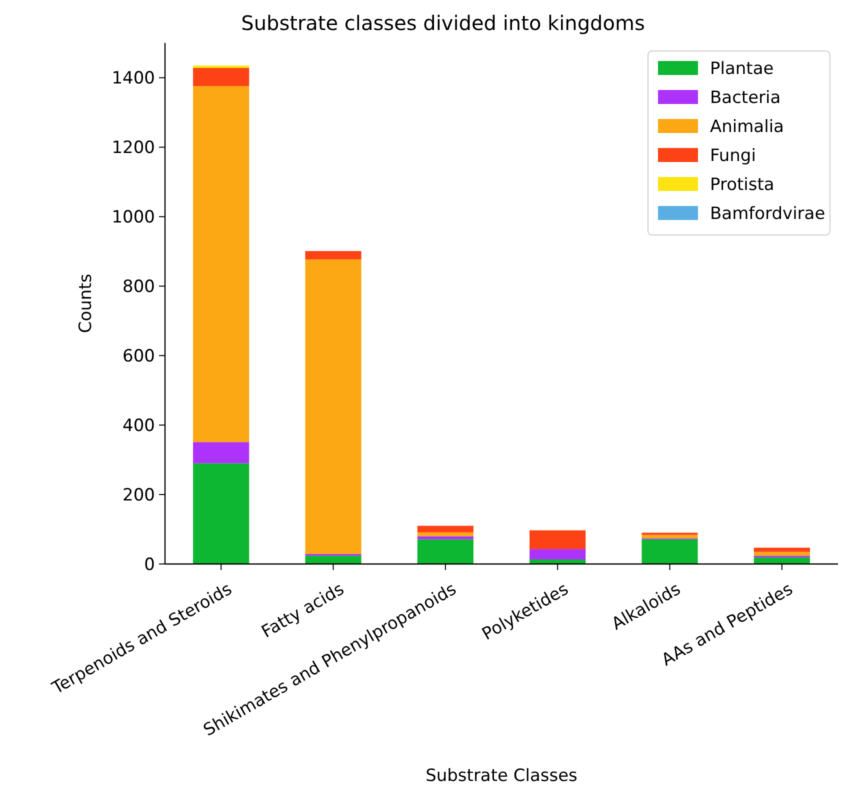  Describe the element at coordinates (133, 78) in the screenshot. I see `y-tick-label: 1400` at that location.